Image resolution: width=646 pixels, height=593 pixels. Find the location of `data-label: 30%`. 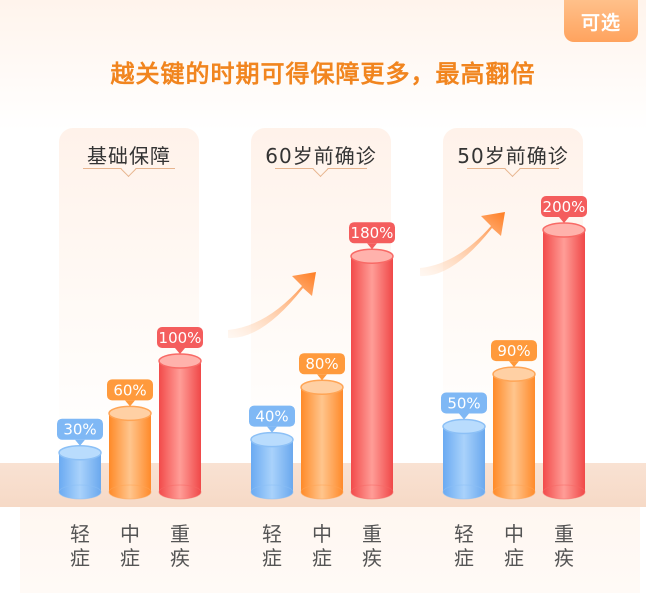

data-label: 30% is located at coordinates (79, 430).